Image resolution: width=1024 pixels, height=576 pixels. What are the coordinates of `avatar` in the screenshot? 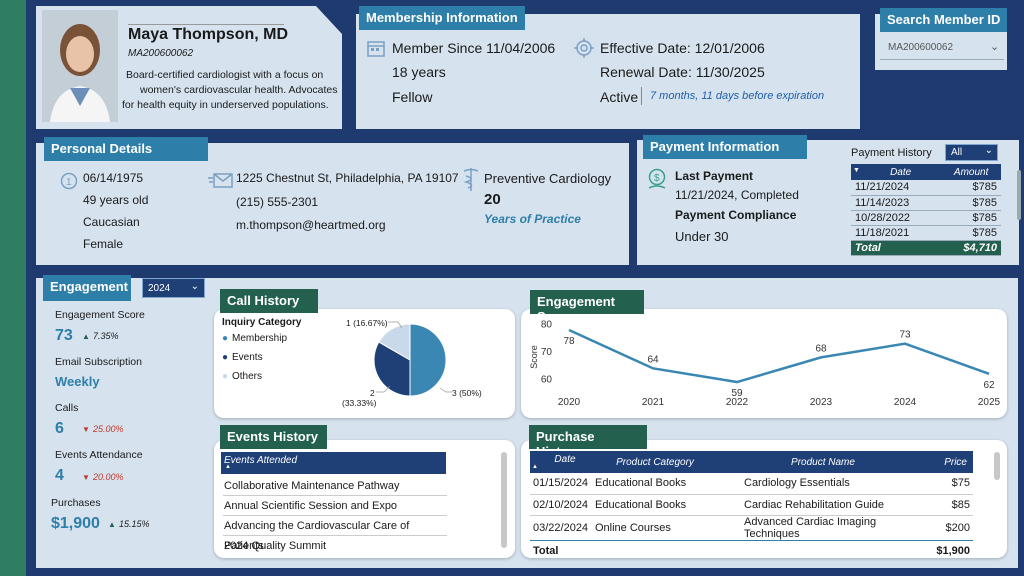 It's located at (80, 66).